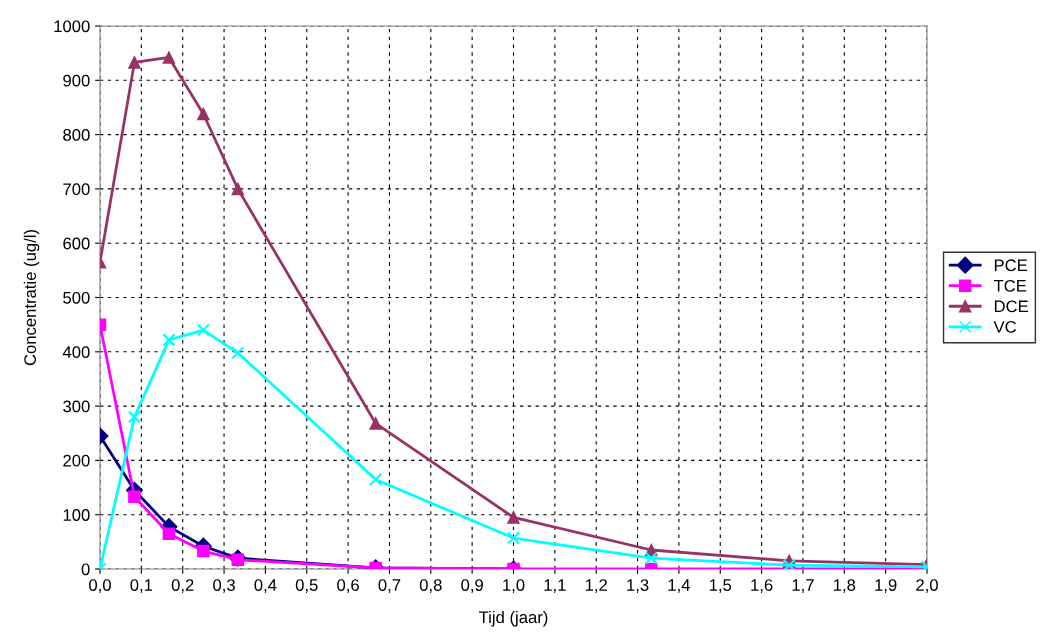 The height and width of the screenshot is (643, 1041). Describe the element at coordinates (927, 586) in the screenshot. I see `x-tick-label: 2,0` at that location.